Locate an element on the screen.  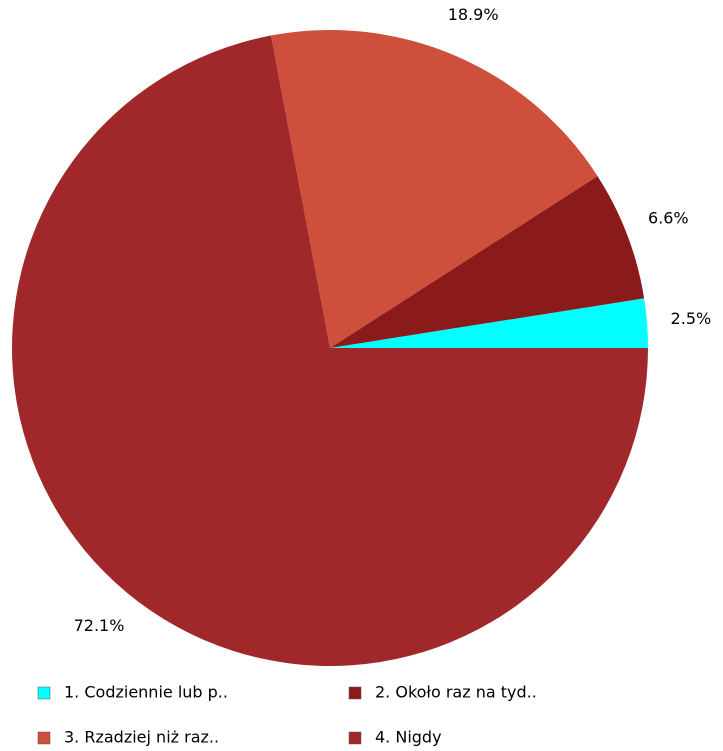
slice-label: 18.9% is located at coordinates (473, 14).